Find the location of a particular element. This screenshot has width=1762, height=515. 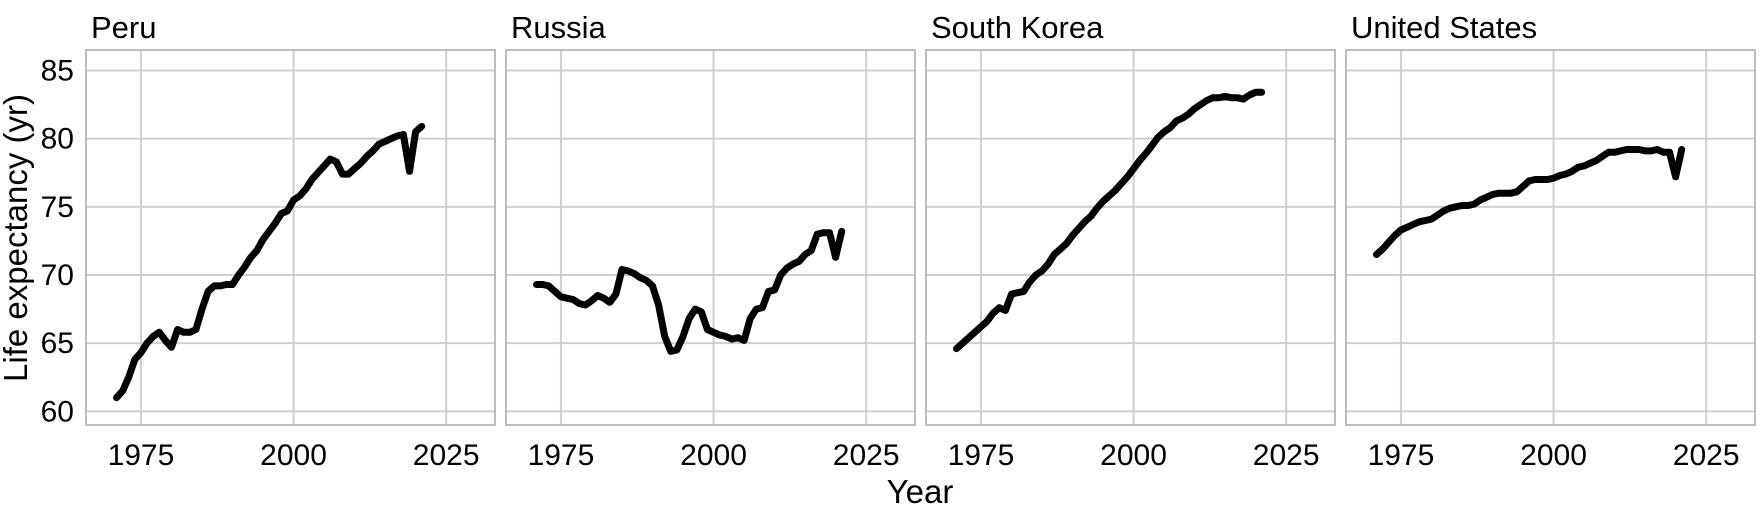

panel-2-x-tick-label: 2000 is located at coordinates (713, 455).